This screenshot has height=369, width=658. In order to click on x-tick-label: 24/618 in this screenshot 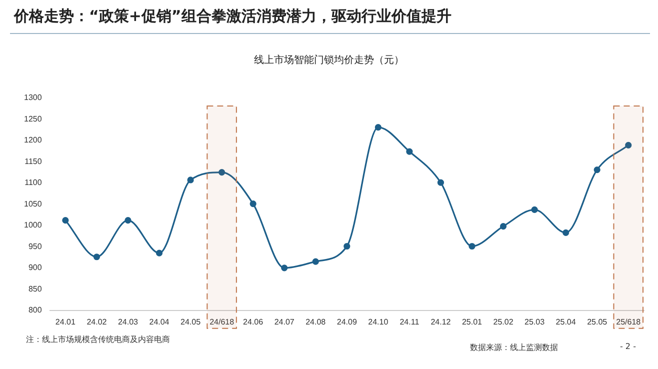, I will do `click(222, 321)`.